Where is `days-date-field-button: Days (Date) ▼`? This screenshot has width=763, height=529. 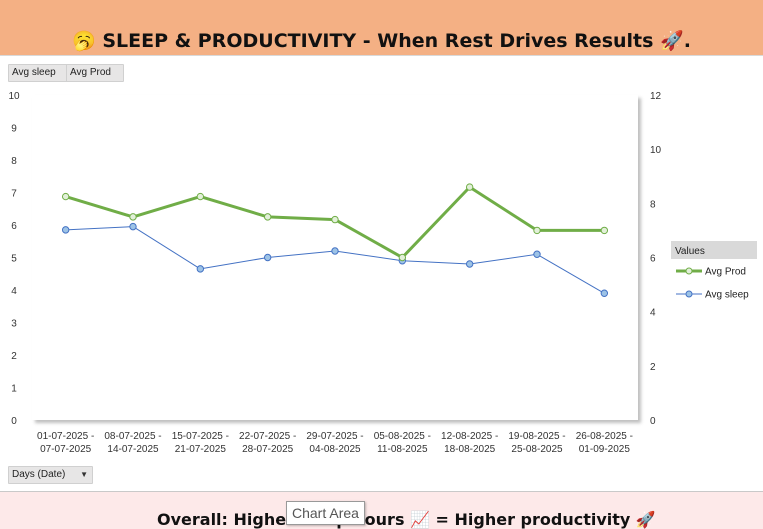
days-date-field-button: Days (Date) ▼ is located at coordinates (50, 475).